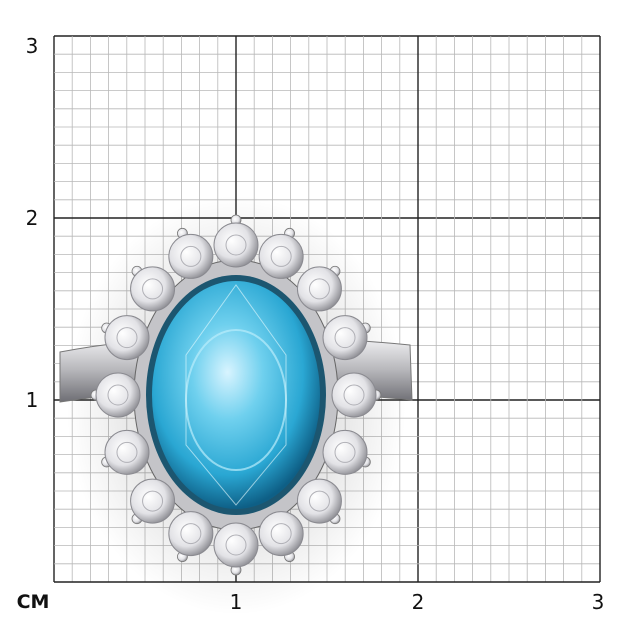 This screenshot has width=640, height=640. I want to click on gem-facet, so click(236, 395).